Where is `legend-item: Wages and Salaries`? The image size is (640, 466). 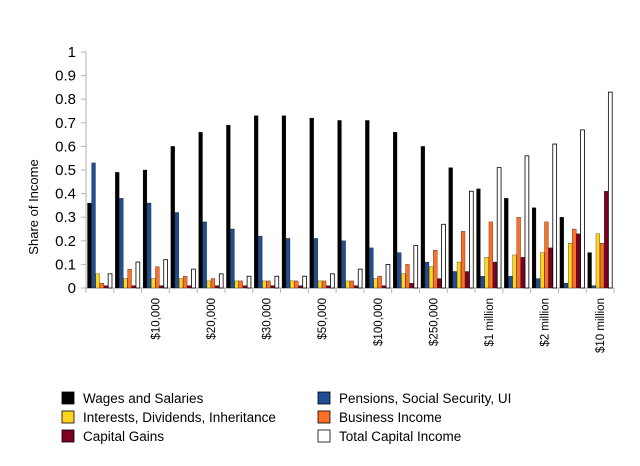 legend-item: Wages and Salaries is located at coordinates (132, 398).